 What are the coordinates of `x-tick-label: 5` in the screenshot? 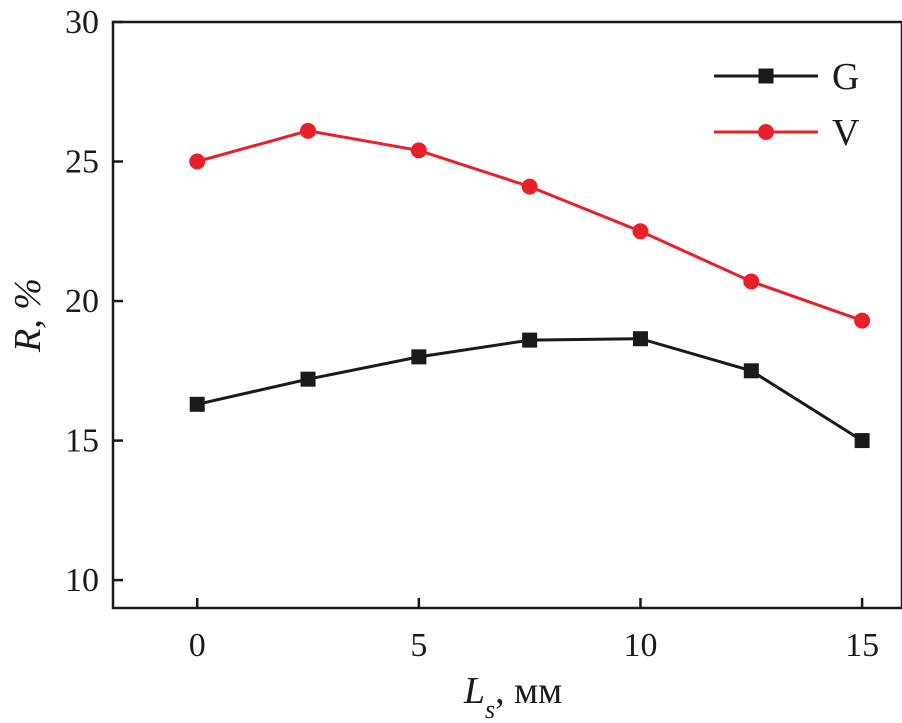 It's located at (418, 645).